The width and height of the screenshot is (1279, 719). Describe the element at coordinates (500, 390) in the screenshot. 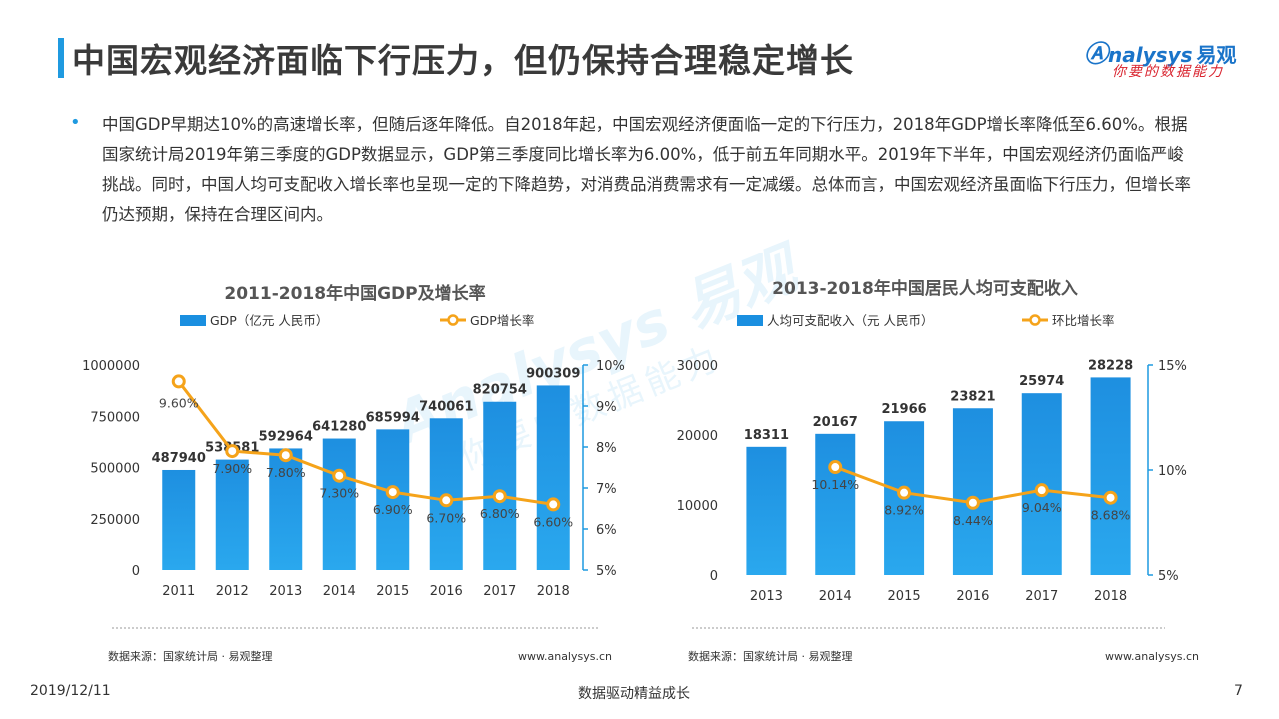

I see `bar-value-label: 820754` at that location.